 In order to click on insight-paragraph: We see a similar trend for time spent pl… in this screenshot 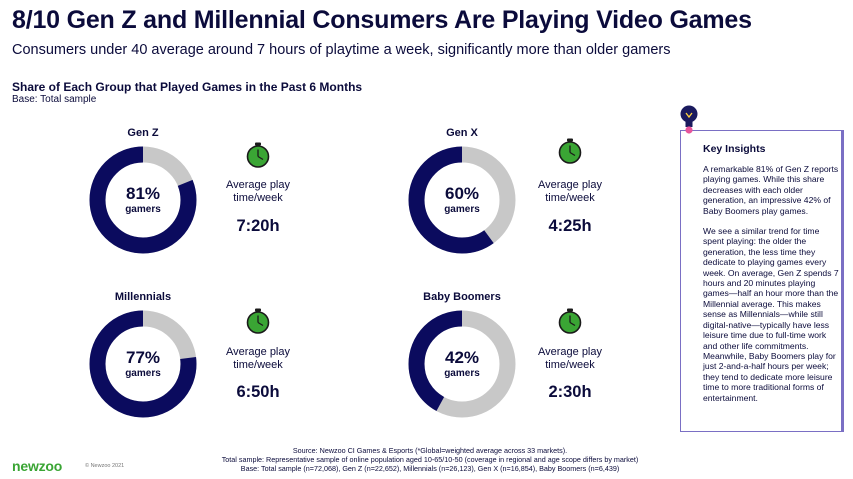, I will do `click(771, 314)`.